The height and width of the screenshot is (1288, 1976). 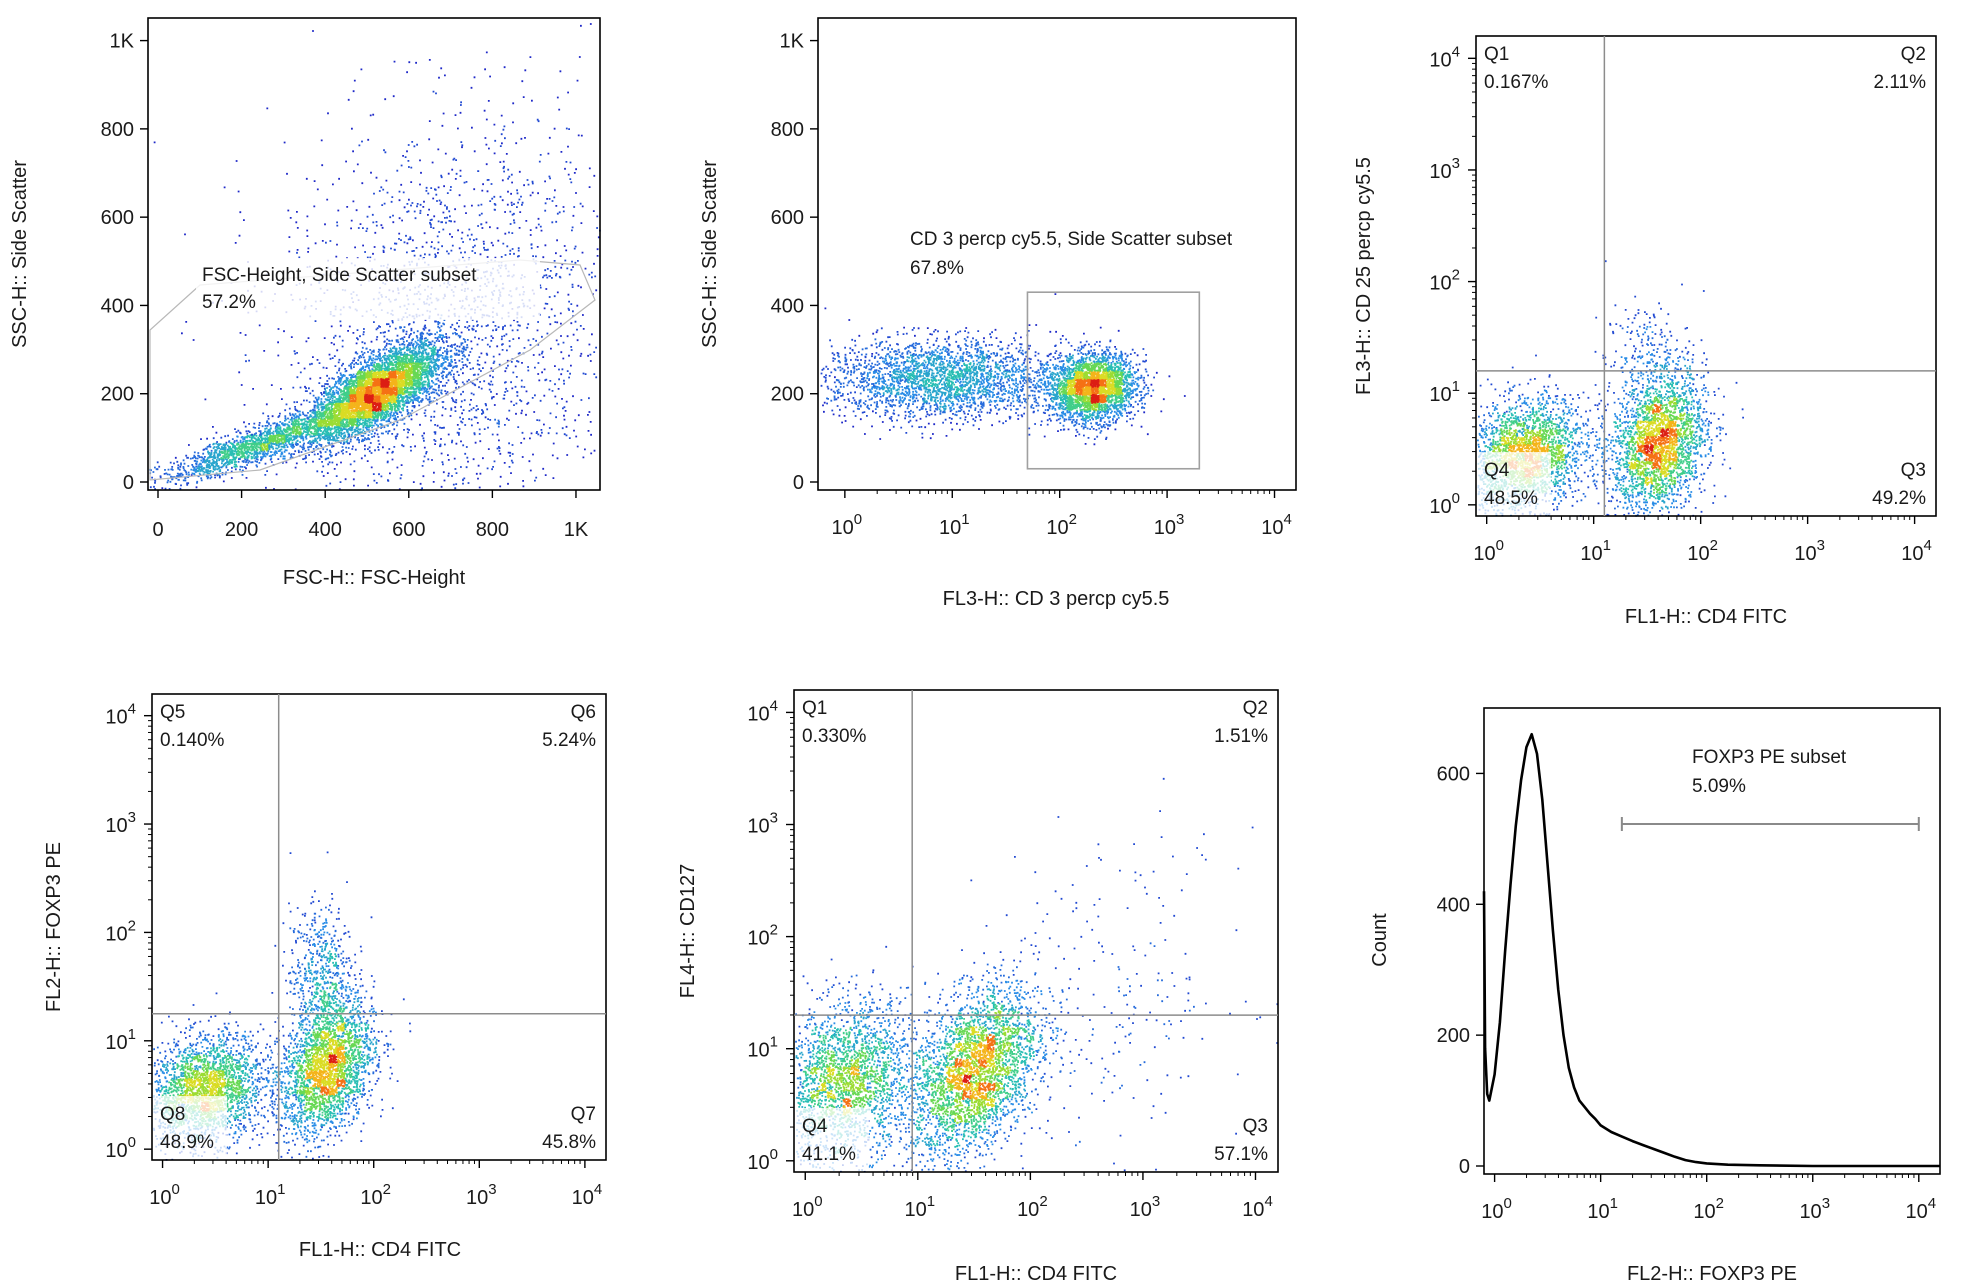 What do you see at coordinates (370, 515) in the screenshot?
I see `panel-a-x-ticks: 0 200 400 600 800 1K` at bounding box center [370, 515].